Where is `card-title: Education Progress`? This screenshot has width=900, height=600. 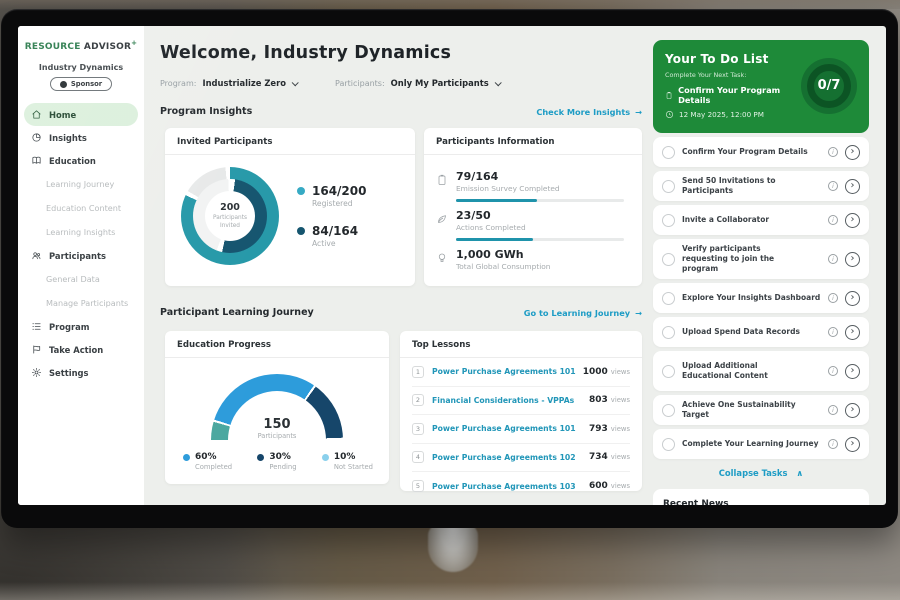 card-title: Education Progress is located at coordinates (277, 344).